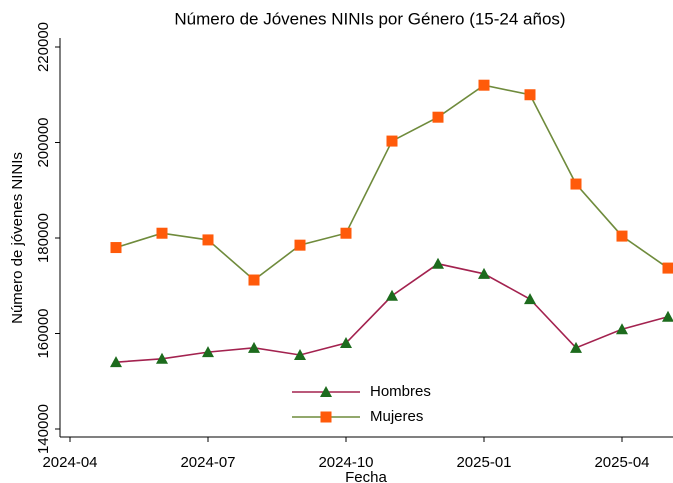 The height and width of the screenshot is (483, 673). I want to click on x-tick-label: 2024-04, so click(69, 462).